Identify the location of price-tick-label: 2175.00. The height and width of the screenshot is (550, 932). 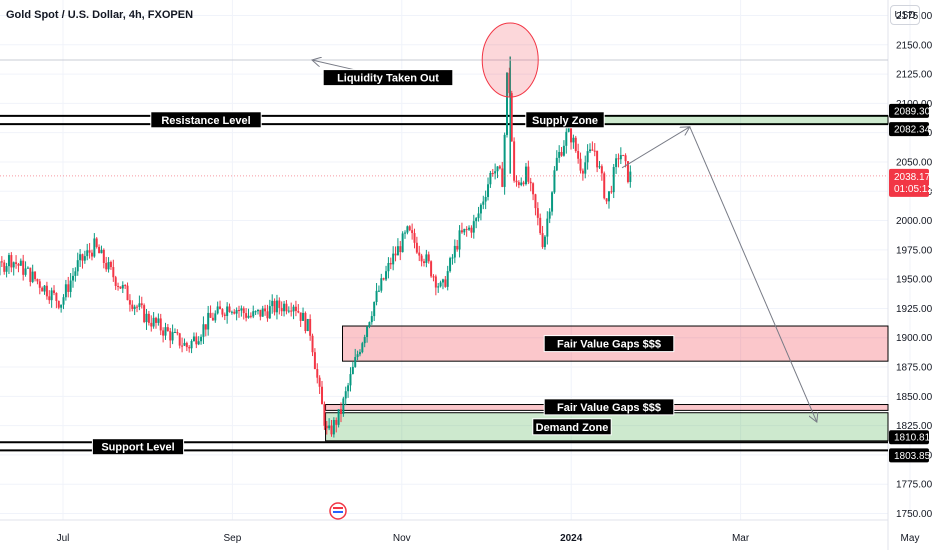
(914, 16).